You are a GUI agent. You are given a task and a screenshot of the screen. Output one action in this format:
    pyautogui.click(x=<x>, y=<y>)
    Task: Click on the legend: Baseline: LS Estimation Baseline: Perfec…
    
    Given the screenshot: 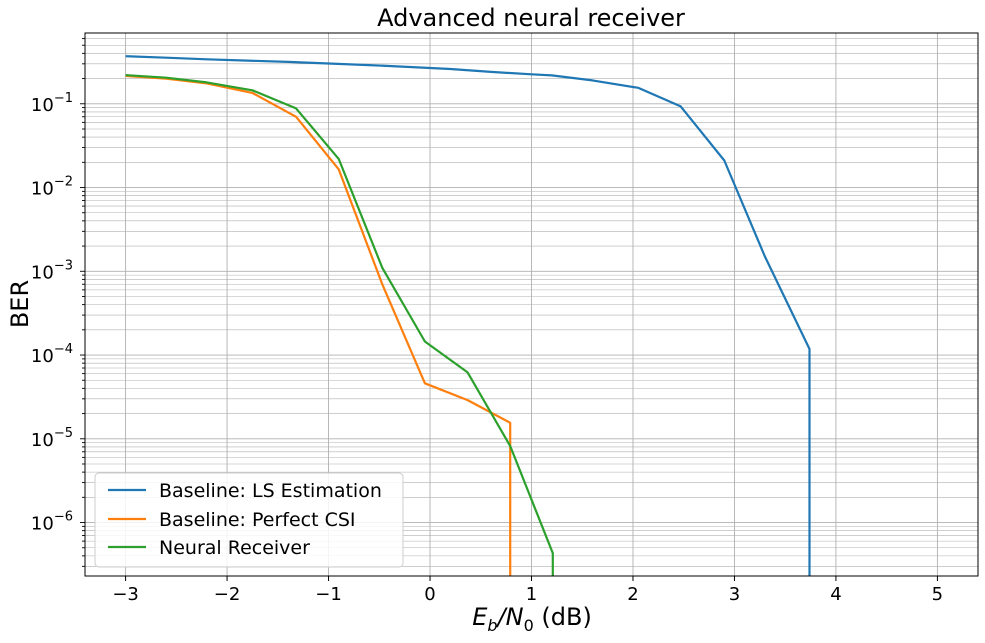 What is the action you would take?
    pyautogui.click(x=249, y=520)
    